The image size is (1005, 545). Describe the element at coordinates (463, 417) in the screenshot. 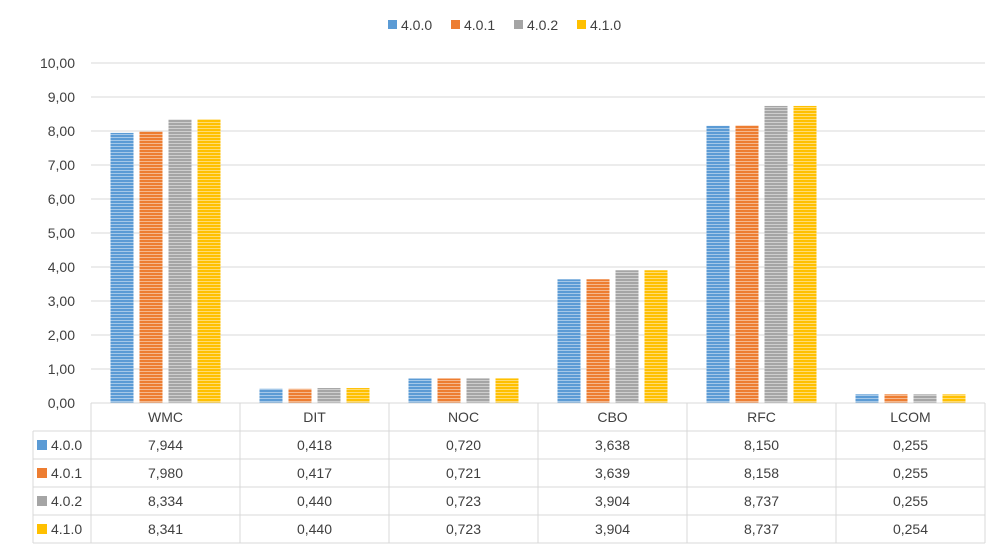

I see `x-category-label: NOC` at that location.